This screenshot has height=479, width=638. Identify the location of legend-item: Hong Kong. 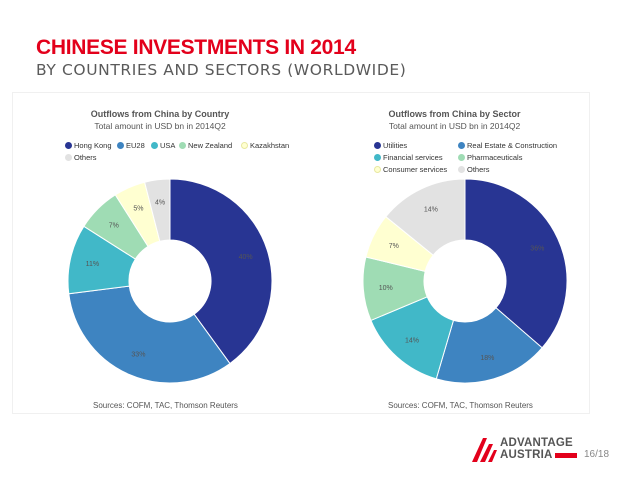
(88, 145).